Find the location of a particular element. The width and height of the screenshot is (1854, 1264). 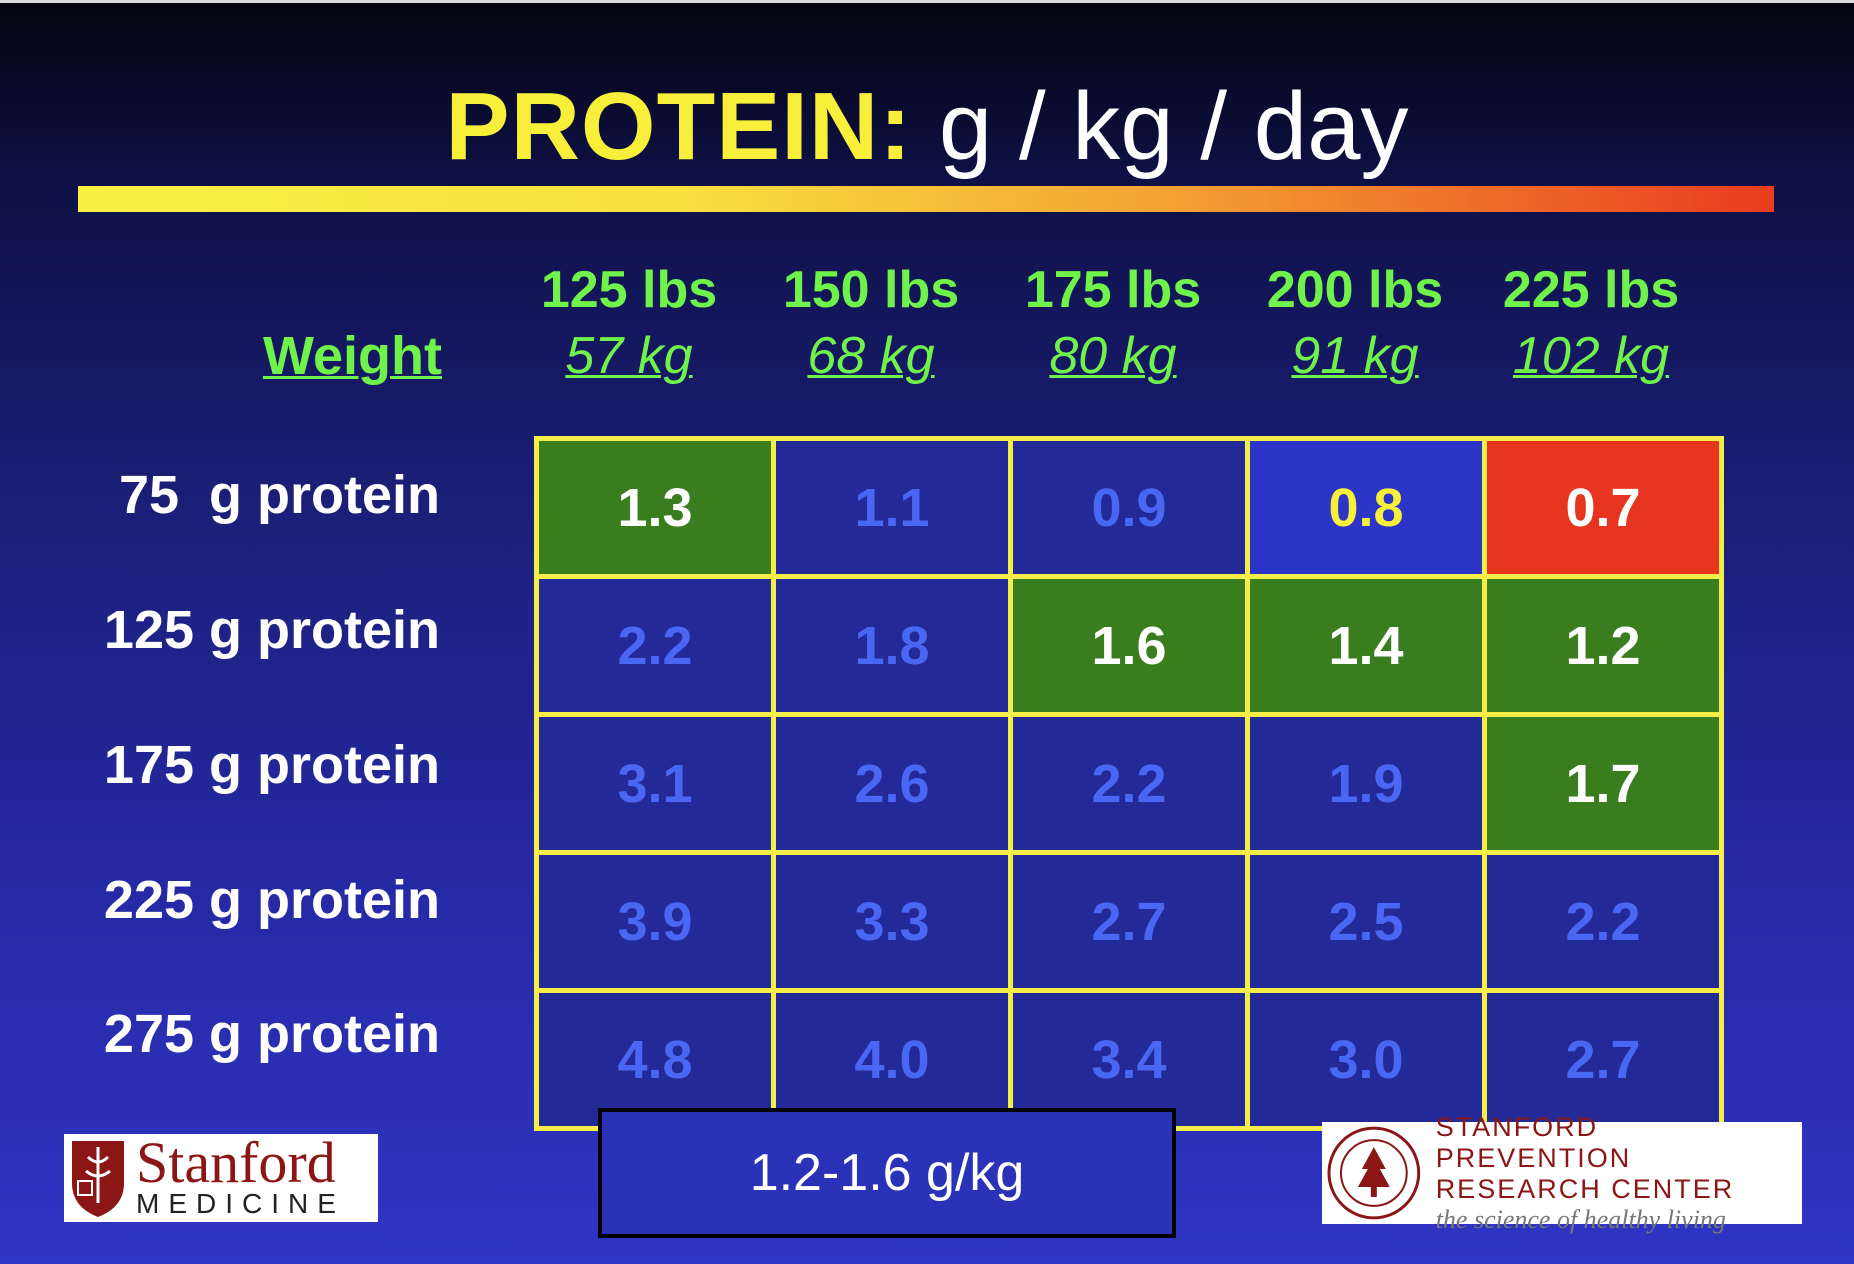

table-cell: 1.9 is located at coordinates (1366, 783).